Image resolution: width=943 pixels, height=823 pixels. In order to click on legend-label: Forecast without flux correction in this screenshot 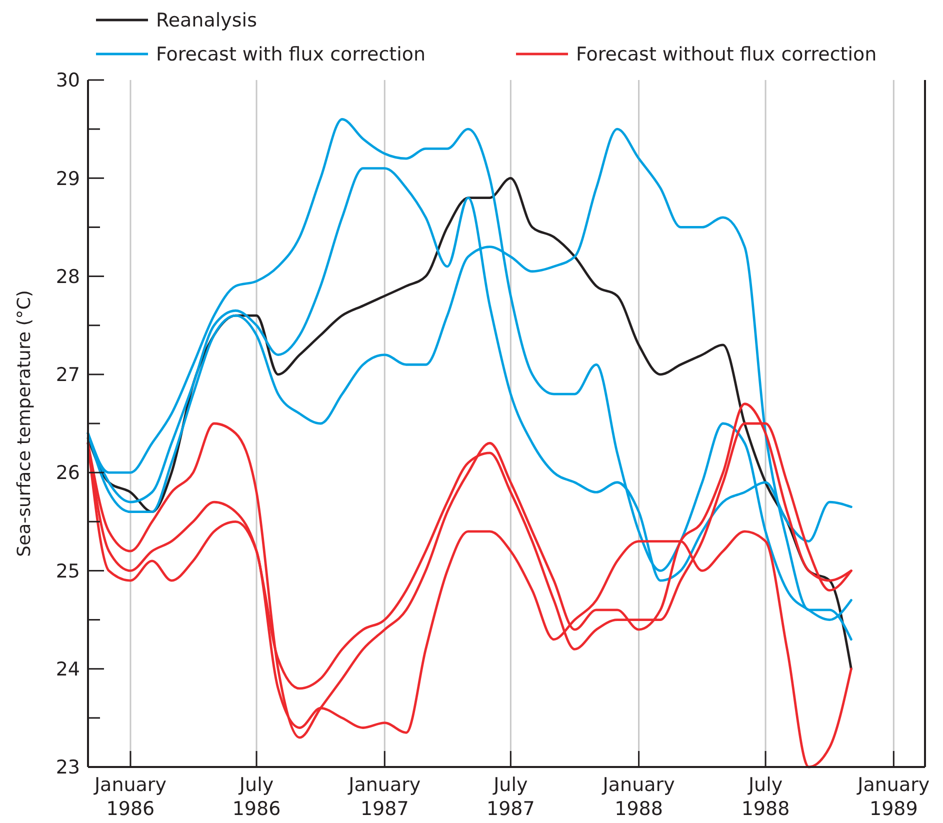, I will do `click(726, 55)`.